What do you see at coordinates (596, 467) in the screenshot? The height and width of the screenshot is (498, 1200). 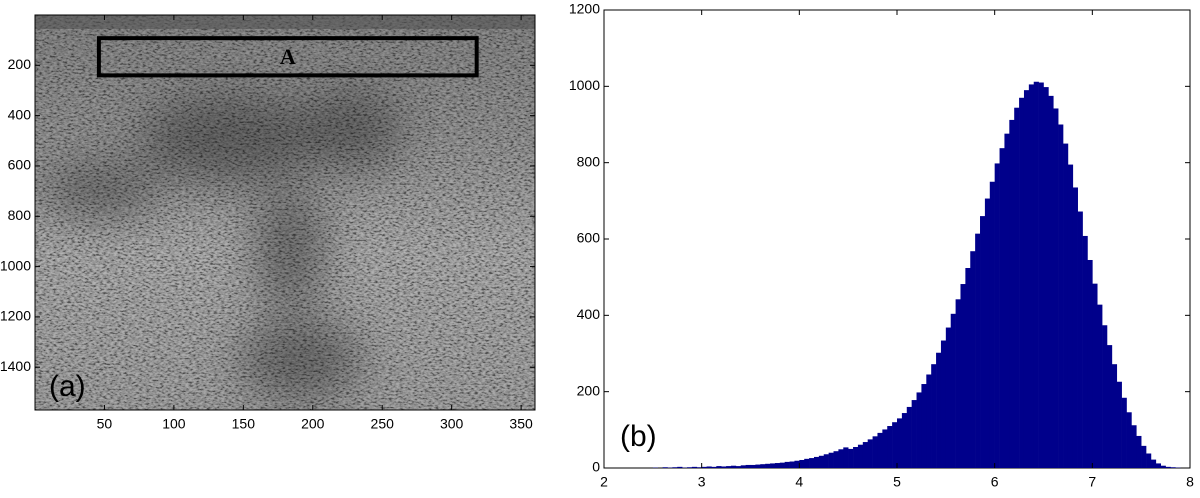 I see `y-tick-label: 0` at bounding box center [596, 467].